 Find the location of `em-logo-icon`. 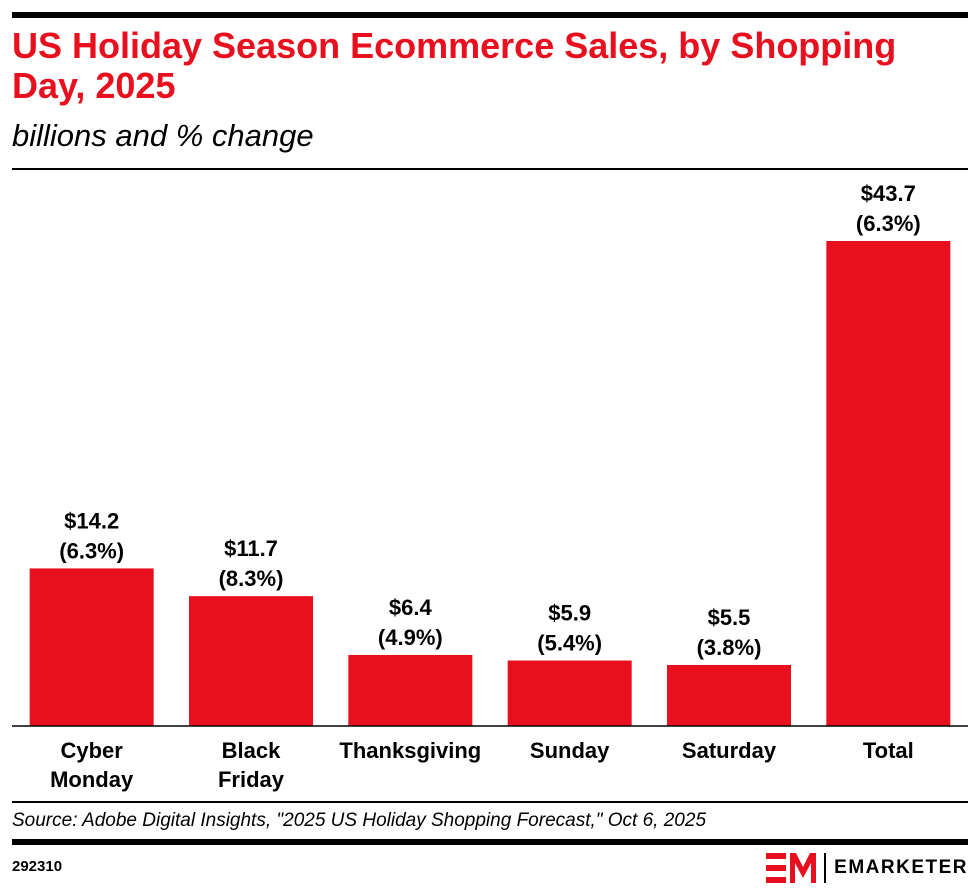

em-logo-icon is located at coordinates (791, 868).